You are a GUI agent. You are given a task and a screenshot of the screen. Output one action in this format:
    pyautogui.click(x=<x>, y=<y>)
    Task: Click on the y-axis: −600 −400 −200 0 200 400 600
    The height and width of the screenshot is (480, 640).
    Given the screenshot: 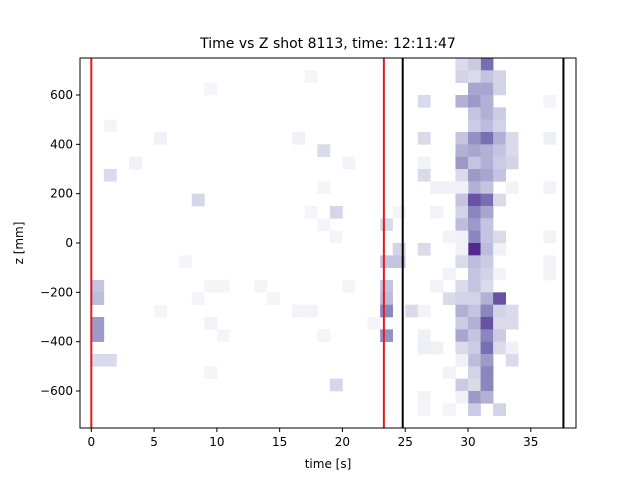 What is the action you would take?
    pyautogui.click(x=60, y=243)
    